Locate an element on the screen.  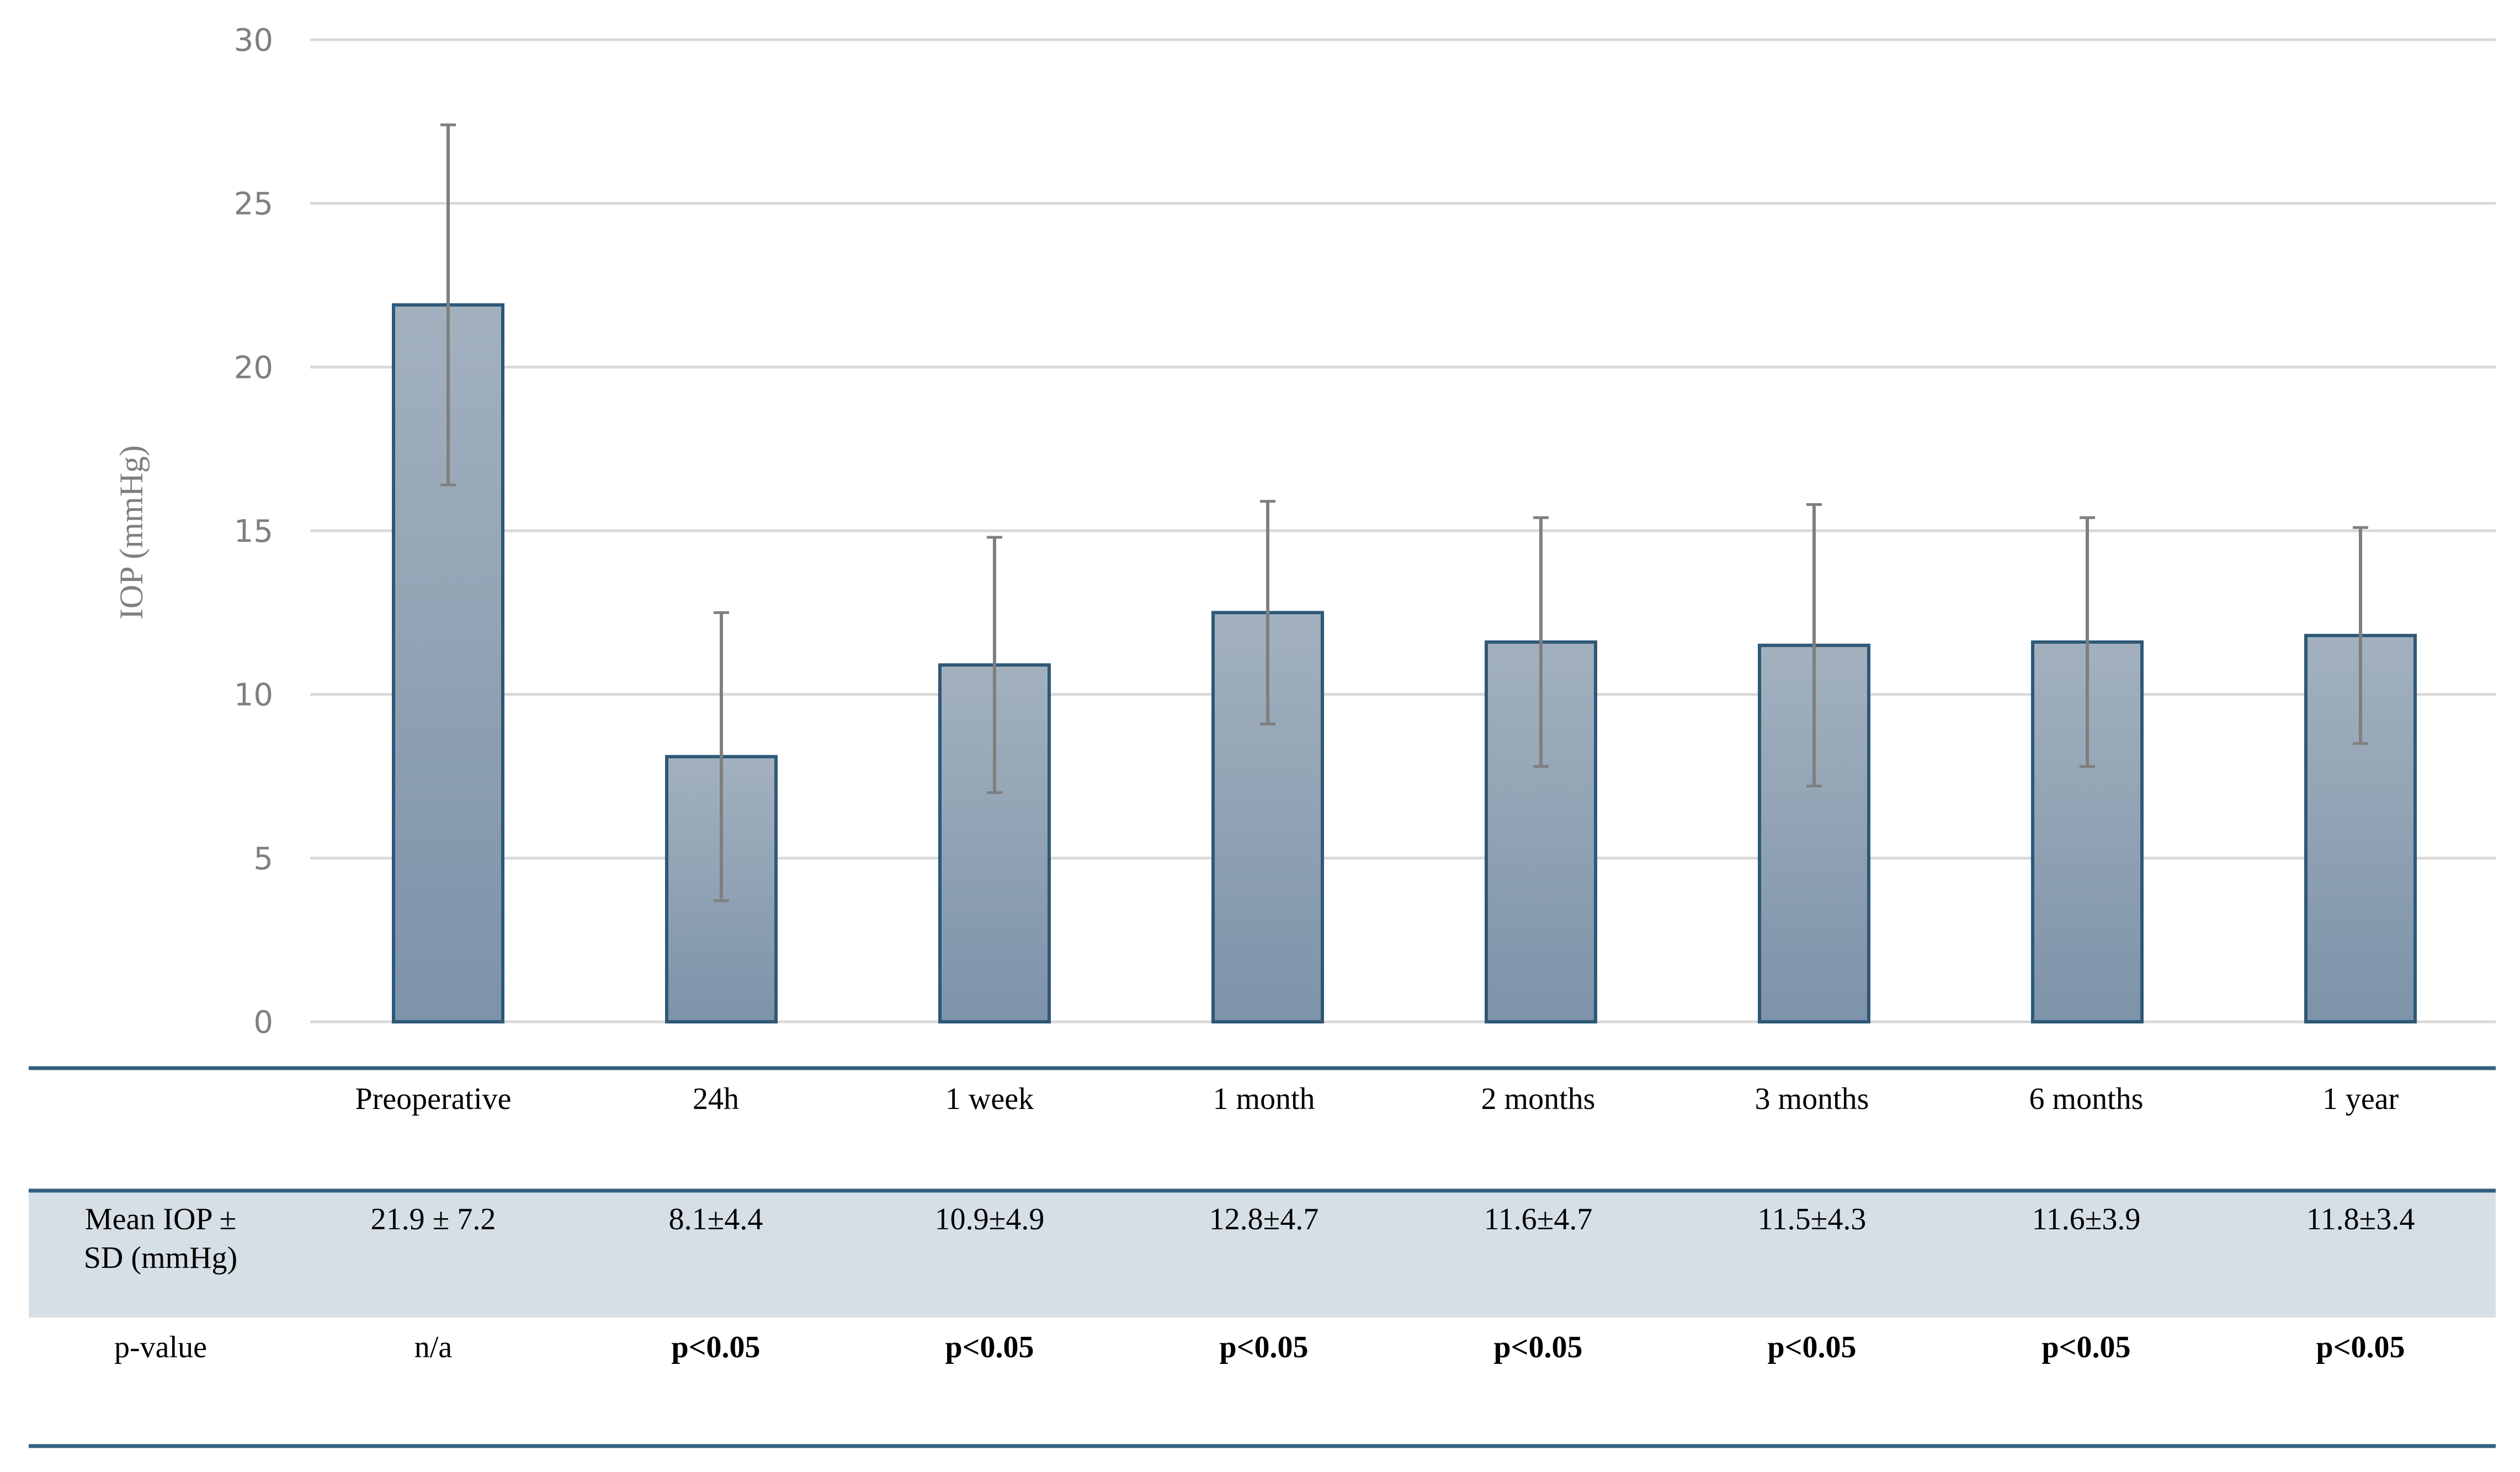
x-category-label: 1 month is located at coordinates (1264, 1099).